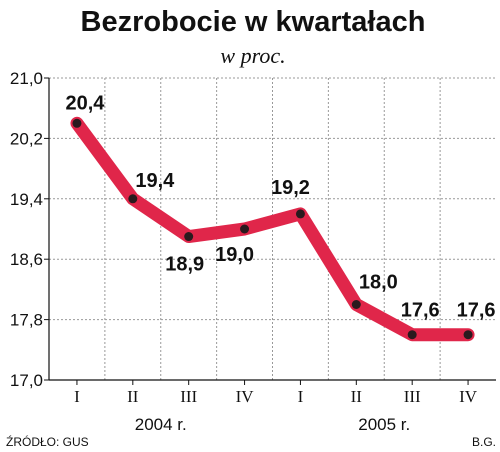 The height and width of the screenshot is (452, 500). Describe the element at coordinates (384, 424) in the screenshot. I see `year-label: 2005 r.` at that location.